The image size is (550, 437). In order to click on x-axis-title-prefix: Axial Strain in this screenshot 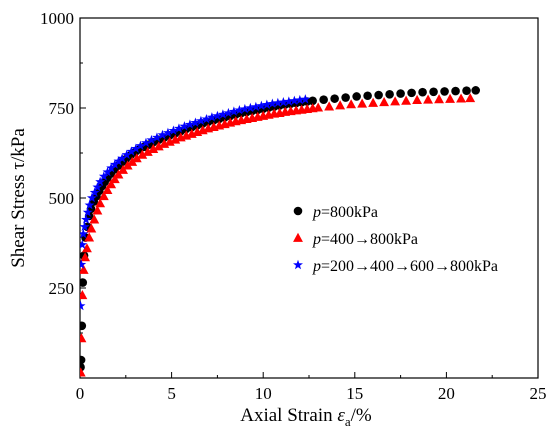, I will do `click(288, 415)`.